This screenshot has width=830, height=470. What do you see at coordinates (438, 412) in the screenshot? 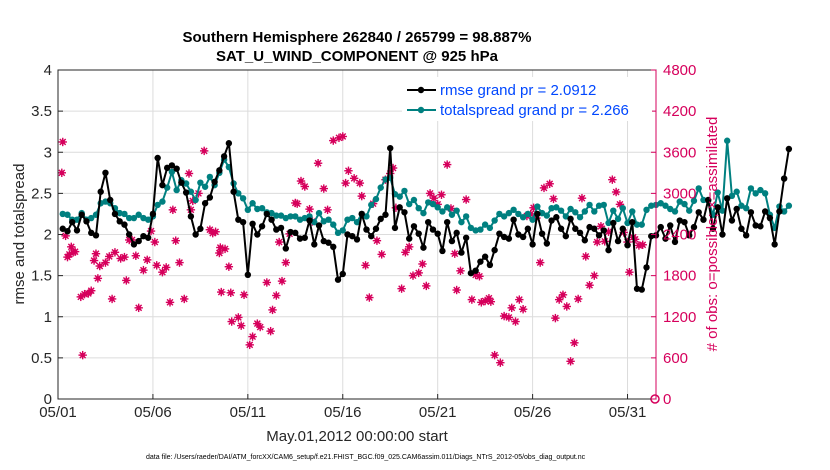
I see `x-tick-label: 05/21` at bounding box center [438, 412].